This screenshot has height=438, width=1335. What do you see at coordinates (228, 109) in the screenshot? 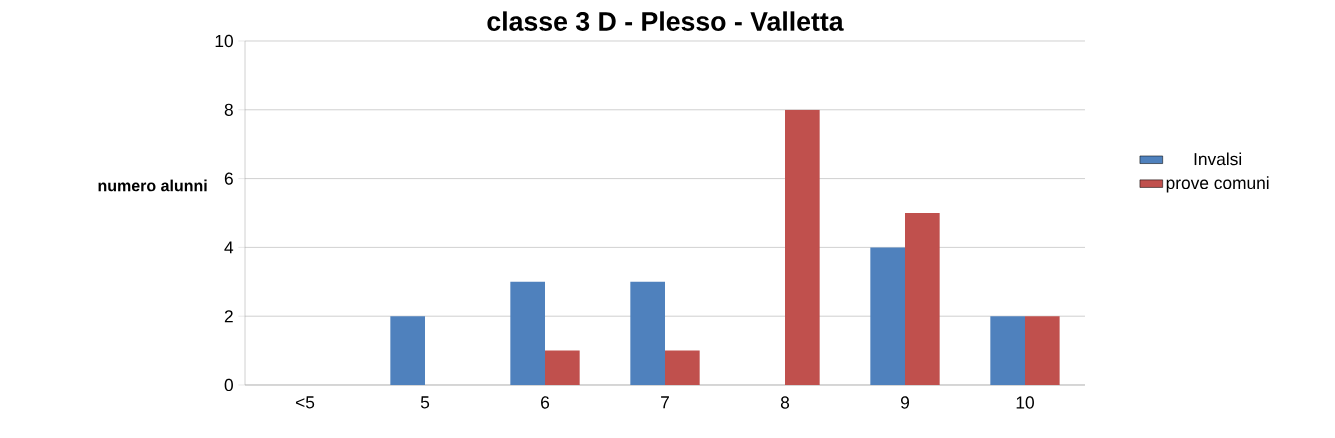
I see `y-tick-label: 8` at bounding box center [228, 109].